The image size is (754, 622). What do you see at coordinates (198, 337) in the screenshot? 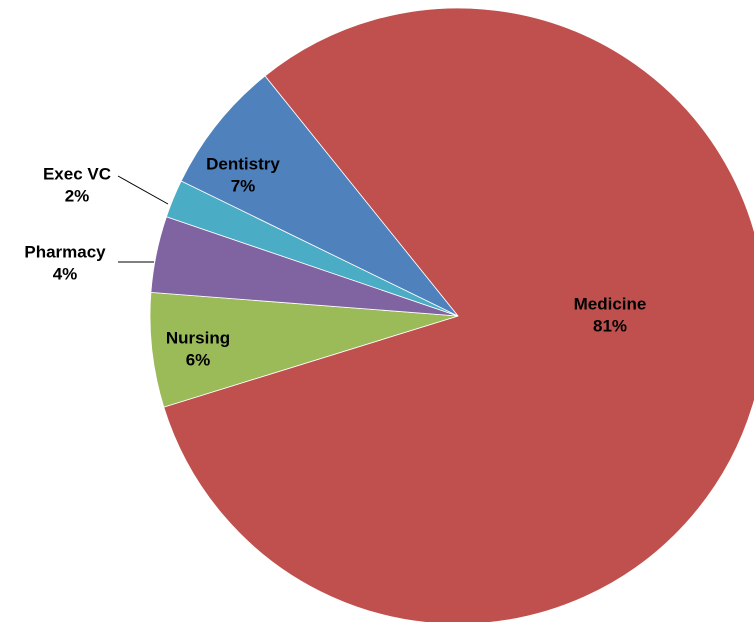
I see `slice-label: Nursing` at bounding box center [198, 337].